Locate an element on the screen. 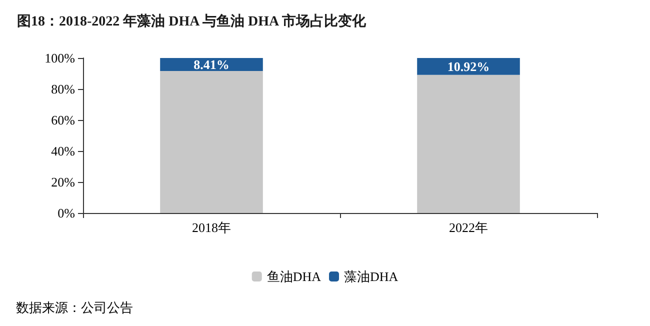  data-label: 8.41% is located at coordinates (212, 64).